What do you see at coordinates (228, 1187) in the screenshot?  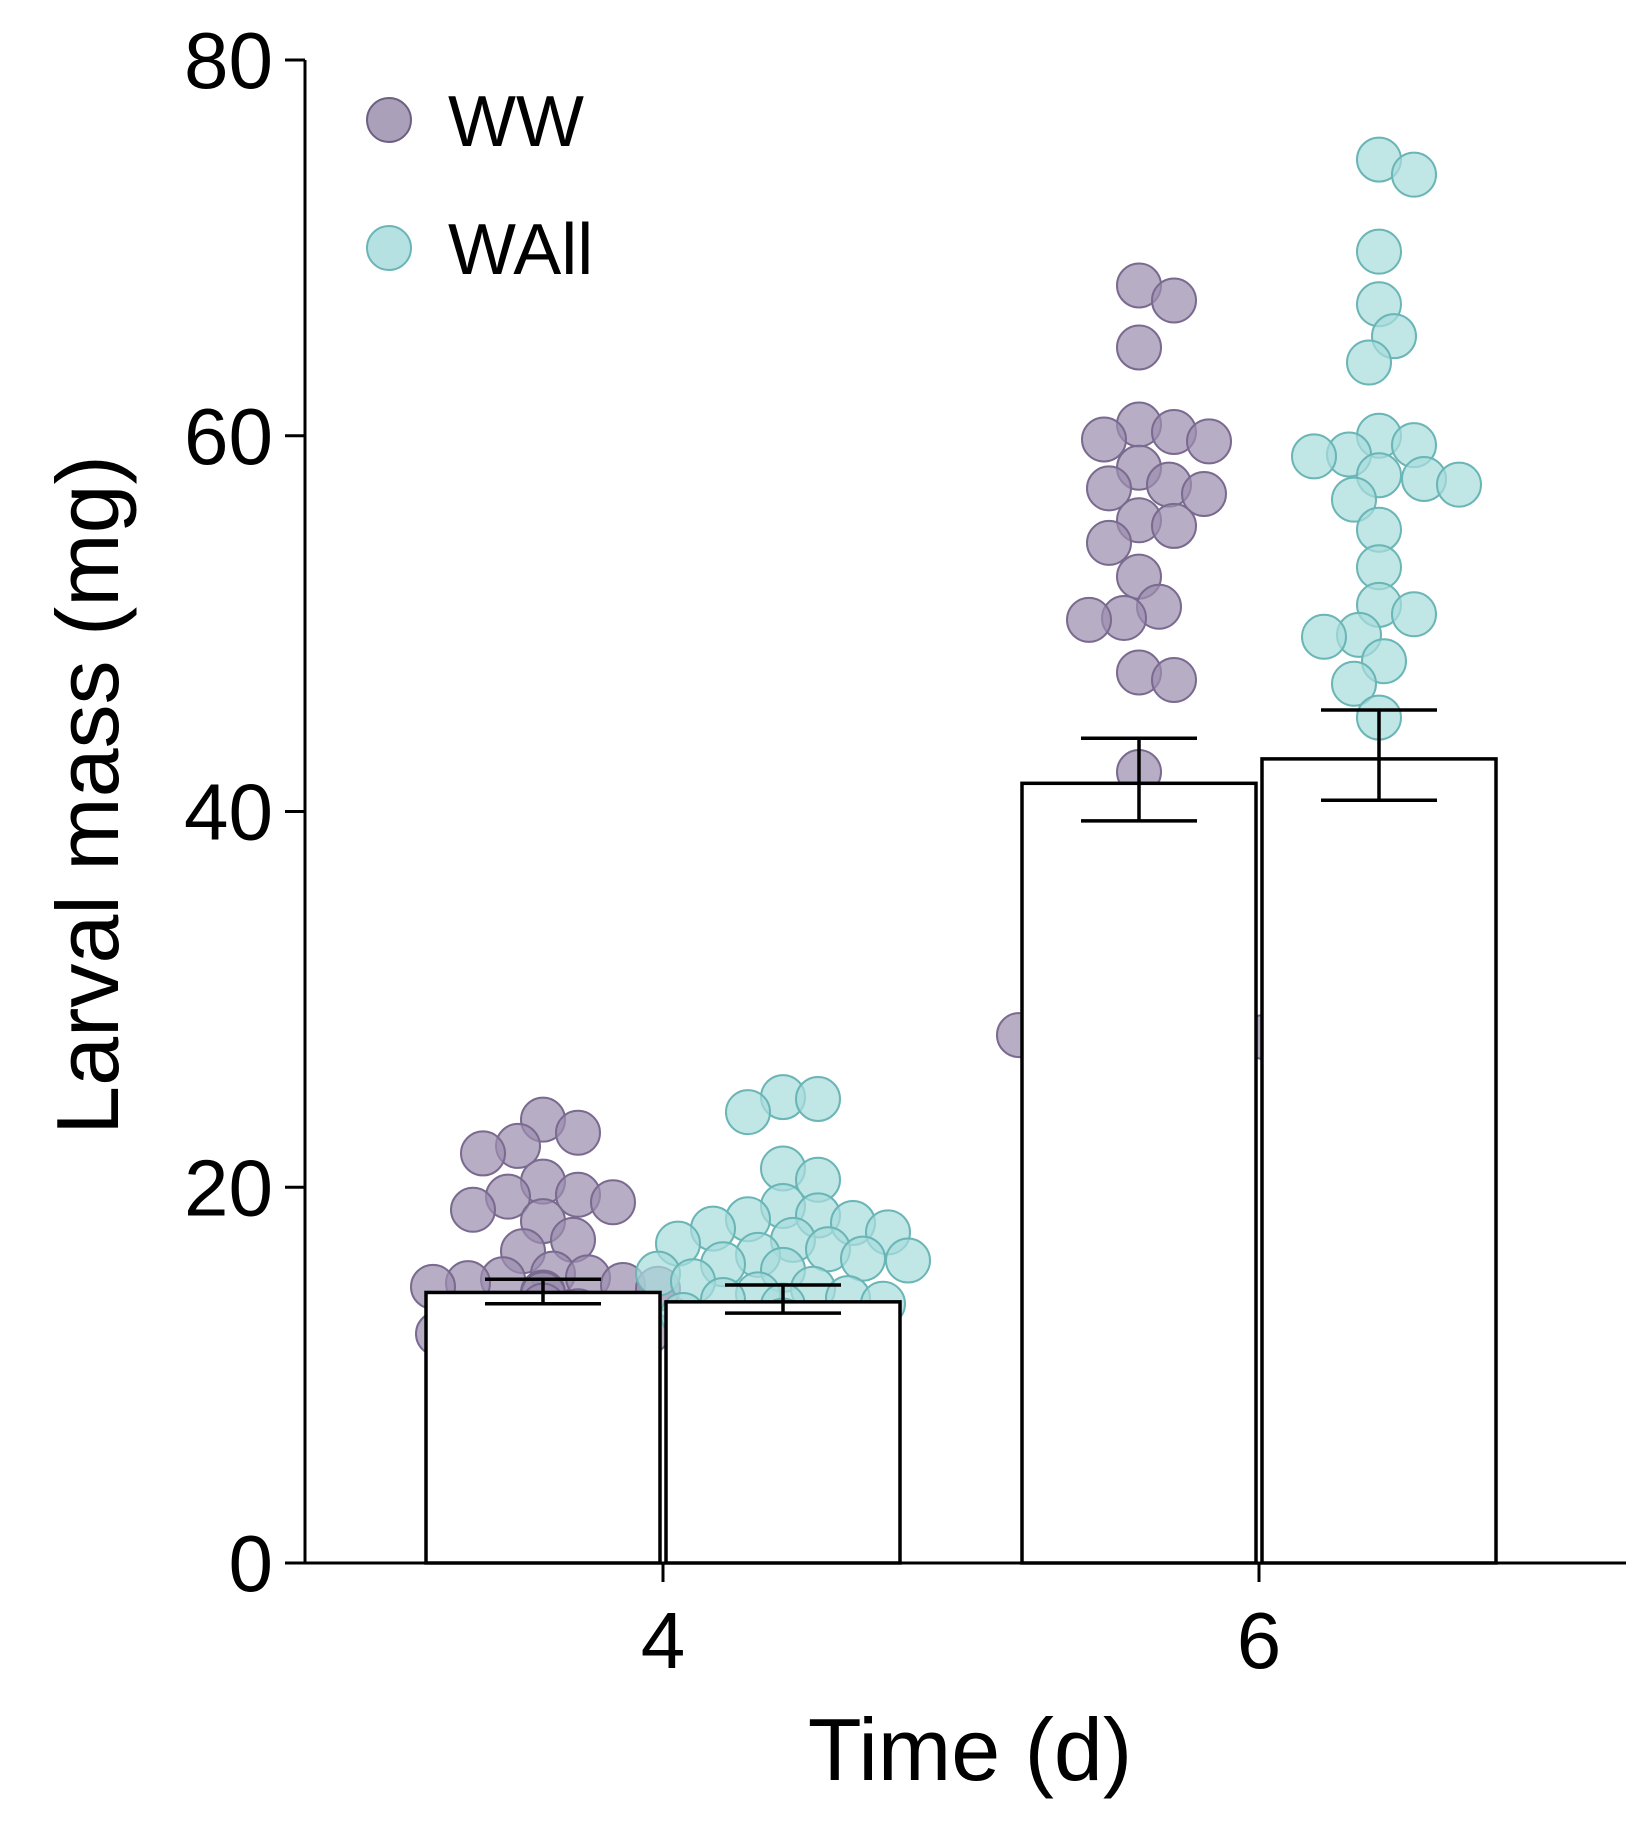 I see `y-tick-label-20: 20` at bounding box center [228, 1187].